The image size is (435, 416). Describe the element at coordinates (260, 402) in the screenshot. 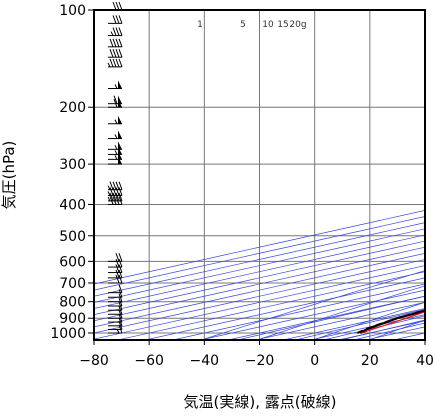

I see `x-axis-title: 気温(実線), 露点(破線)` at that location.